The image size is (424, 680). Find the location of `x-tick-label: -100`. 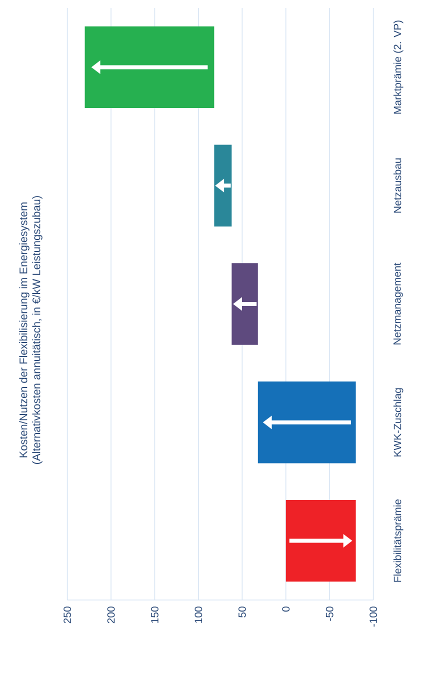

x-tick-label: -100 is located at coordinates (374, 616).